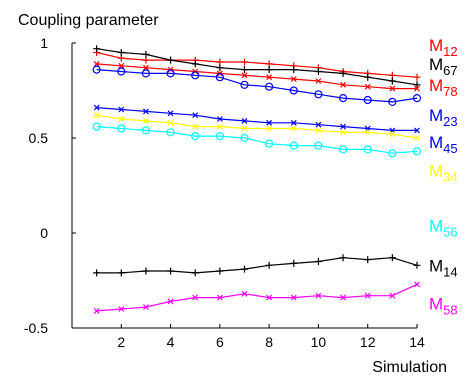 The image size is (467, 385). What do you see at coordinates (450, 91) in the screenshot?
I see `series-label-subscript: 78` at bounding box center [450, 91].